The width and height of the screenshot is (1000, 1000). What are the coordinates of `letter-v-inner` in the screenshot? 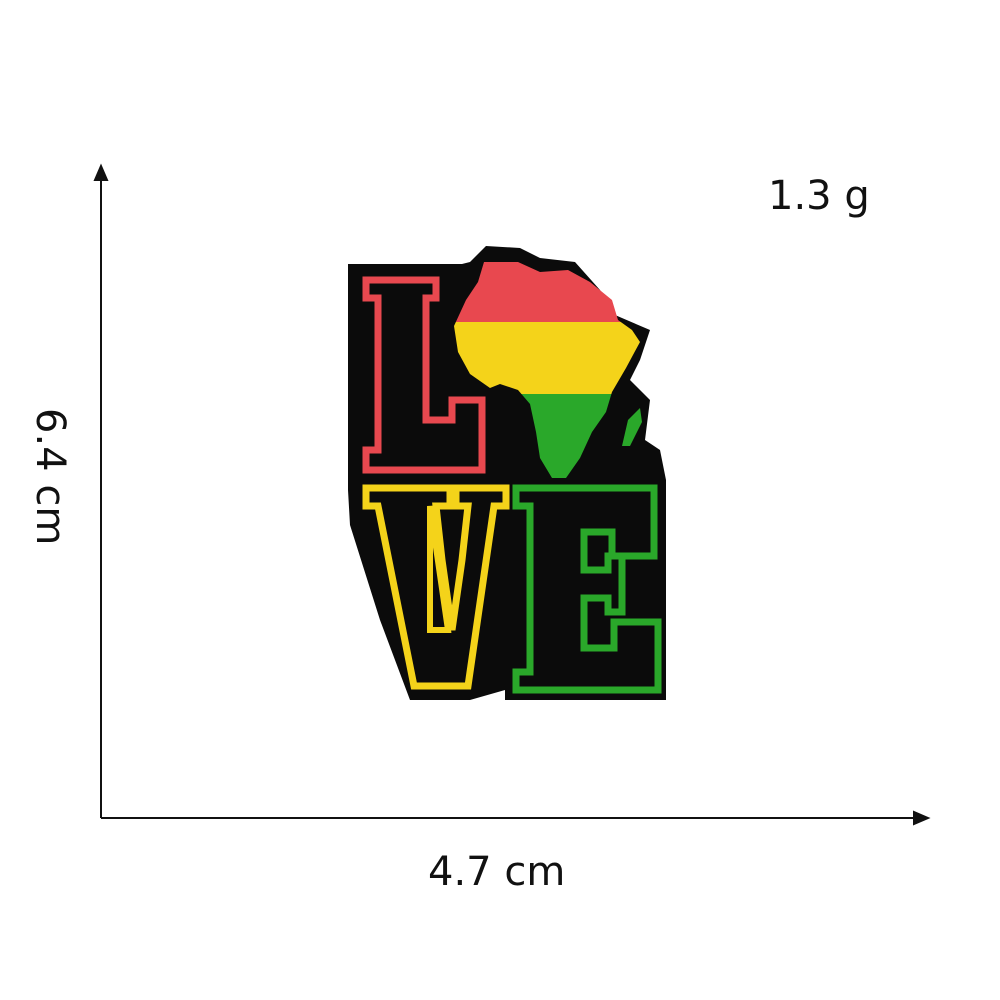 It's located at (439, 569).